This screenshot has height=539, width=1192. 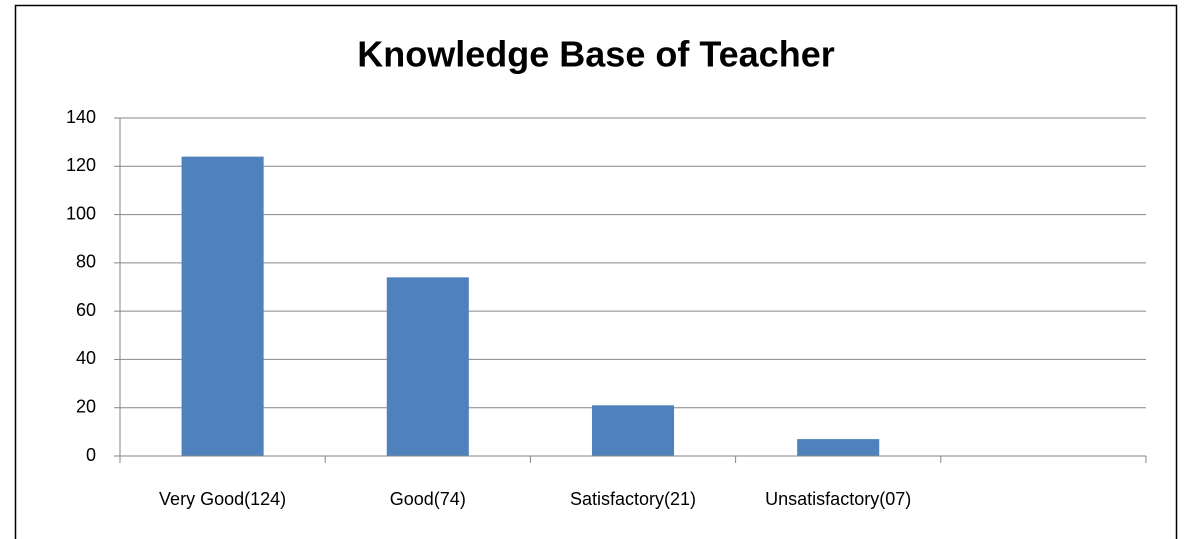 What do you see at coordinates (81, 213) in the screenshot?
I see `y-tick-label: 100` at bounding box center [81, 213].